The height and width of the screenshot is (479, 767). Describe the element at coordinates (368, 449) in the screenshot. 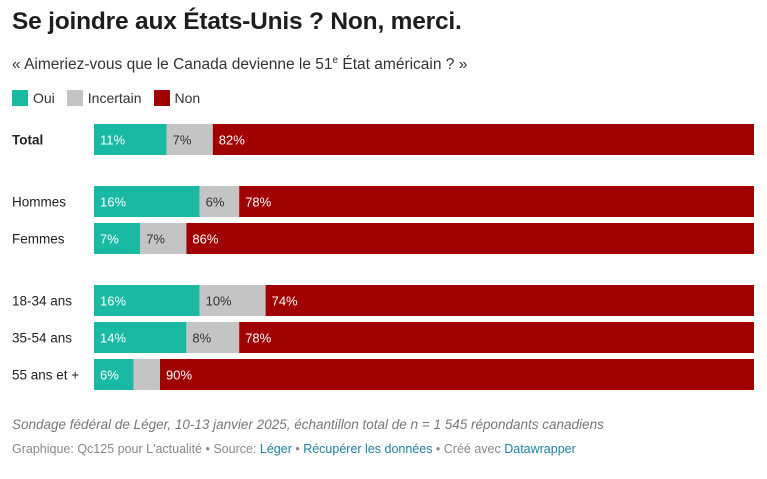

I see `get-data-link: Récupérer les données` at that location.